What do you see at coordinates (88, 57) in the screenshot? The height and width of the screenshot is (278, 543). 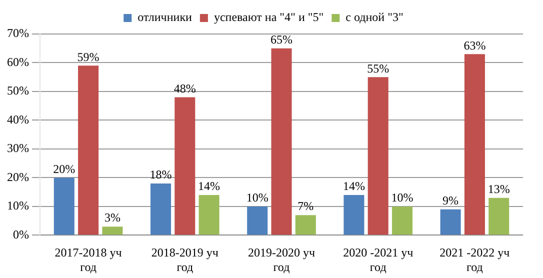 I see `data-label: 59%` at bounding box center [88, 57].